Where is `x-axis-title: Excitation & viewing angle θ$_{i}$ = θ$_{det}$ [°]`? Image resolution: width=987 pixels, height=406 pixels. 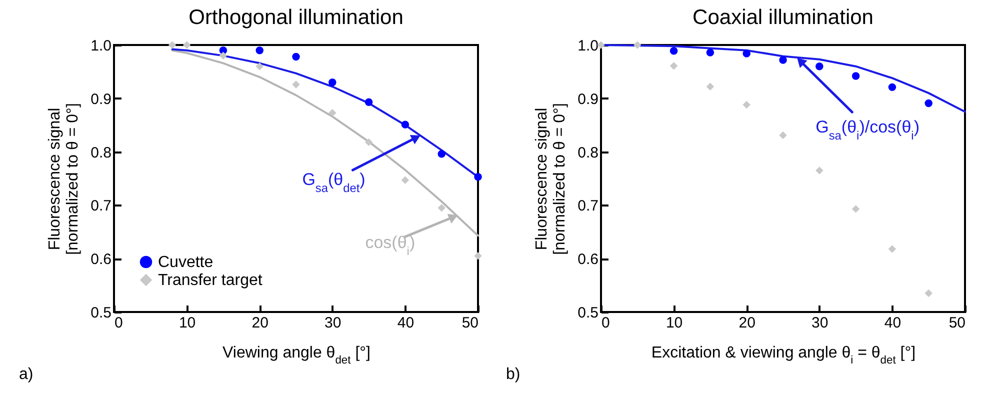
x-axis-title: Excitation & viewing angle θ$_{i}$ = θ$_{det}$ [°] is located at coordinates (783, 355).